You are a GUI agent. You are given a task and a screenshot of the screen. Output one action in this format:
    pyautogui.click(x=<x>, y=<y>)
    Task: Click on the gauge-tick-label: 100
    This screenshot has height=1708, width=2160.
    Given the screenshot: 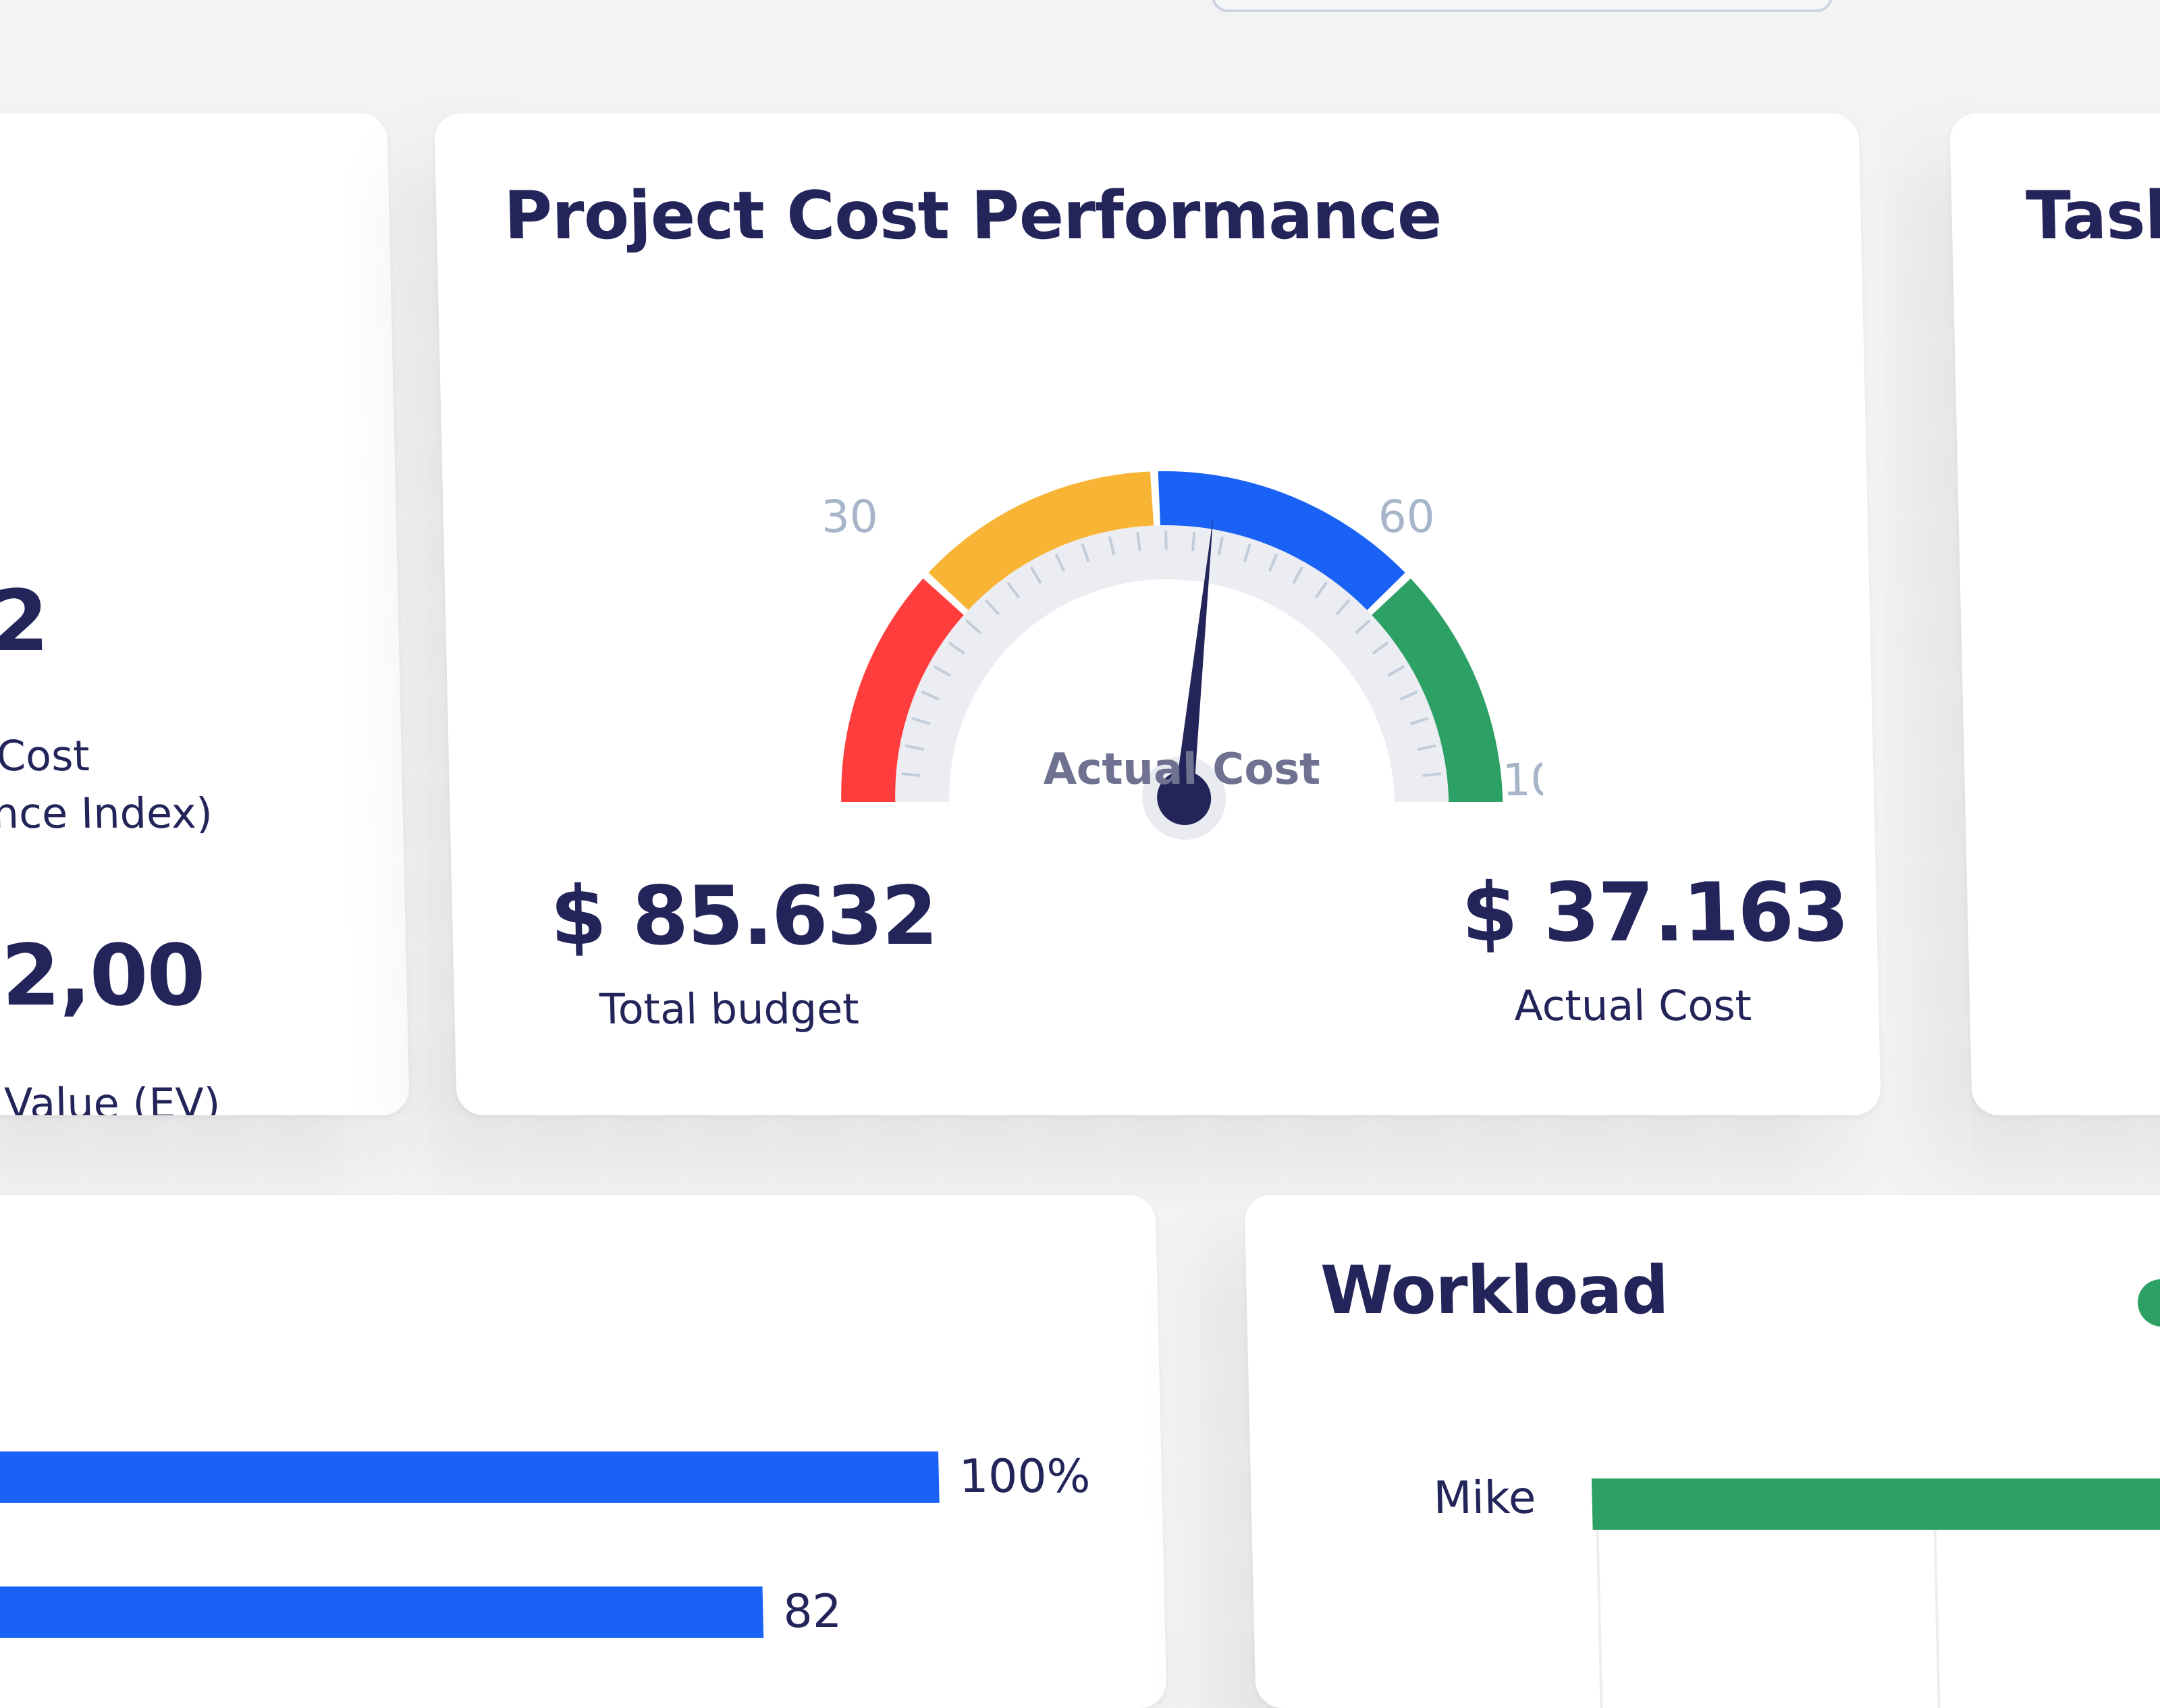 What is the action you would take?
    pyautogui.click(x=1524, y=780)
    